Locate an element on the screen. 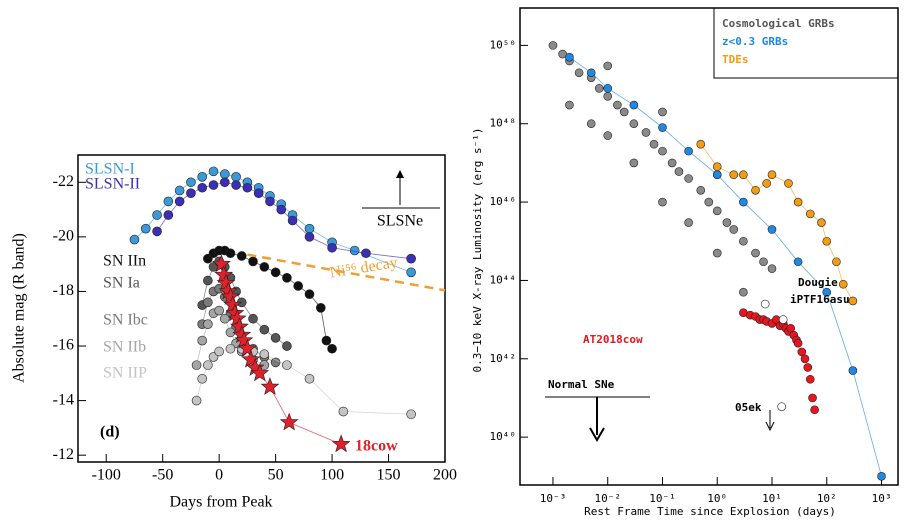  series-label: SN IIb is located at coordinates (124, 347).